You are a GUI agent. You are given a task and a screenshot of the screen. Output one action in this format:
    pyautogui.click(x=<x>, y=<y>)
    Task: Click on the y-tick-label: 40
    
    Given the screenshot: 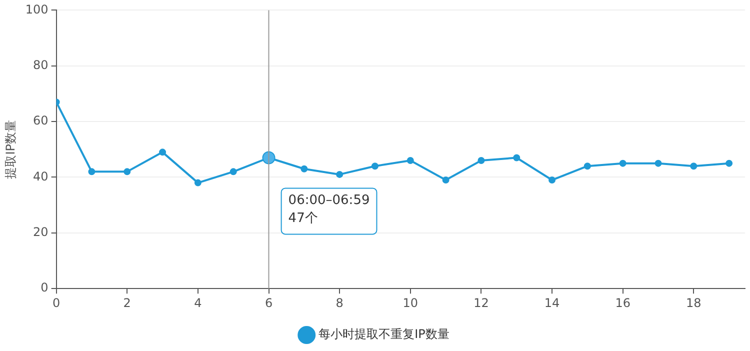 What is the action you would take?
    pyautogui.click(x=40, y=176)
    